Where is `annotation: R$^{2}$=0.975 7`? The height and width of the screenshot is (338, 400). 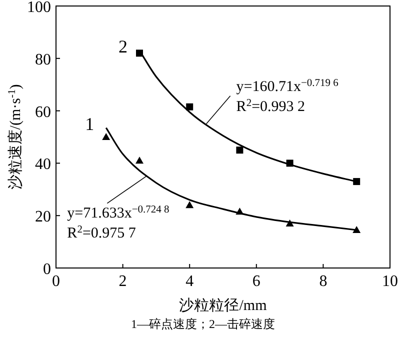
annotation: R$^{2}$=0.975 7 is located at coordinates (101, 233).